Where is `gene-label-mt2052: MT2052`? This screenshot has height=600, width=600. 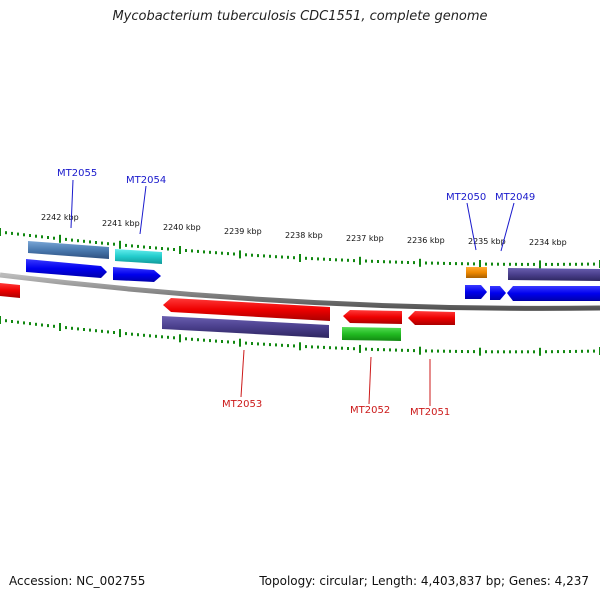
gene-label-mt2052: MT2052 is located at coordinates (370, 410).